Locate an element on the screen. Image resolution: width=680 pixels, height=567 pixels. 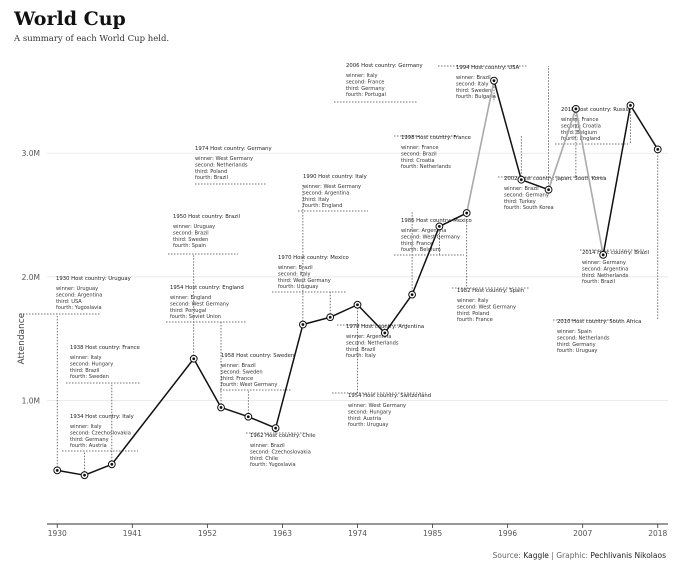
annotation-host: 1982 Host country: Spain is located at coordinates (490, 291).